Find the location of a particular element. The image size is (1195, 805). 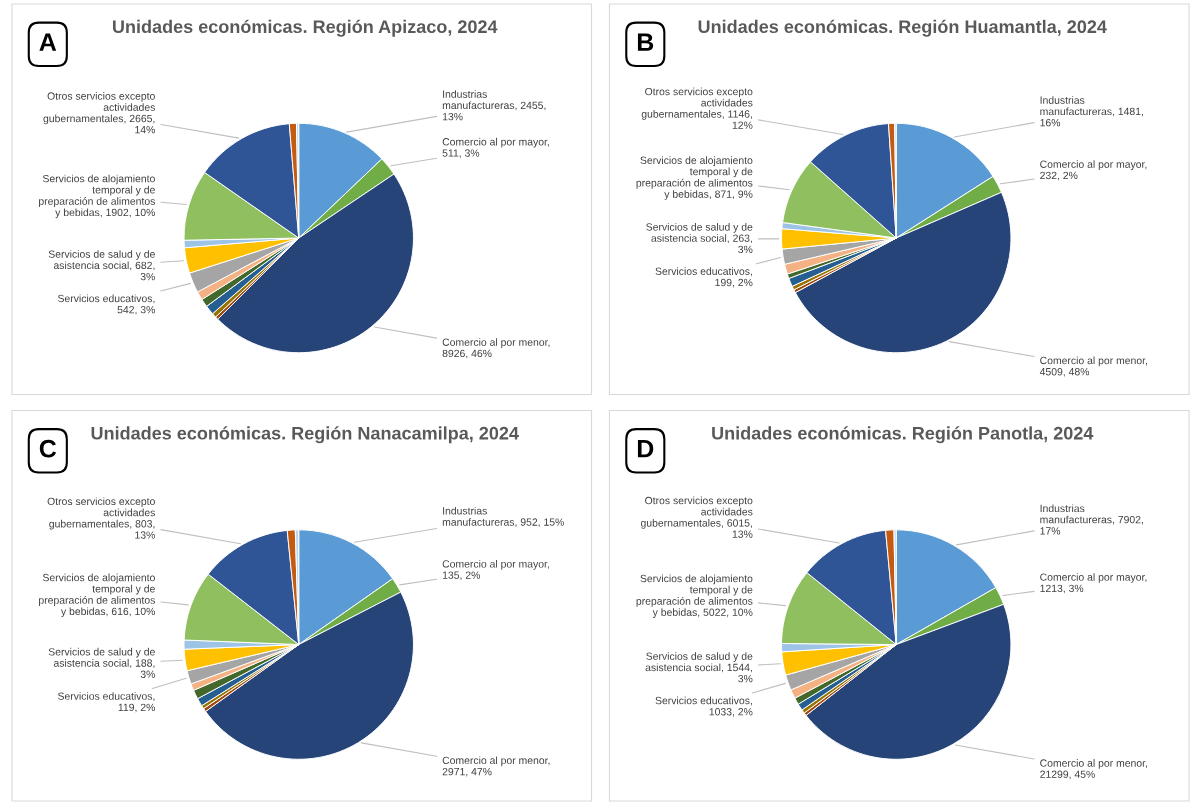

text: C is located at coordinates (48, 448).